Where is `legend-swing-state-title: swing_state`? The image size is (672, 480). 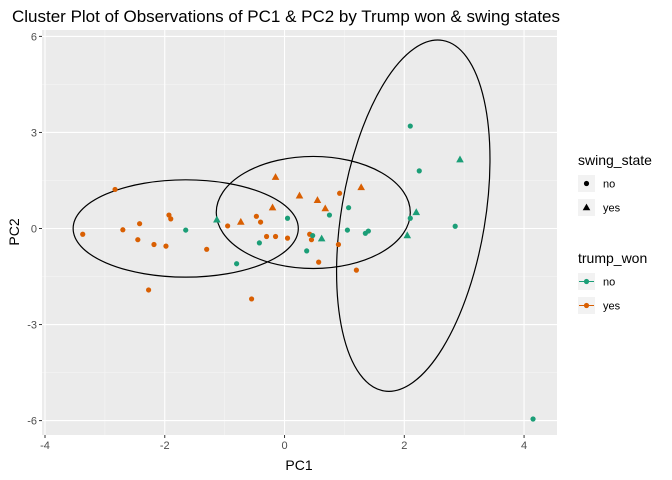 legend-swing-state-title: swing_state is located at coordinates (615, 160).